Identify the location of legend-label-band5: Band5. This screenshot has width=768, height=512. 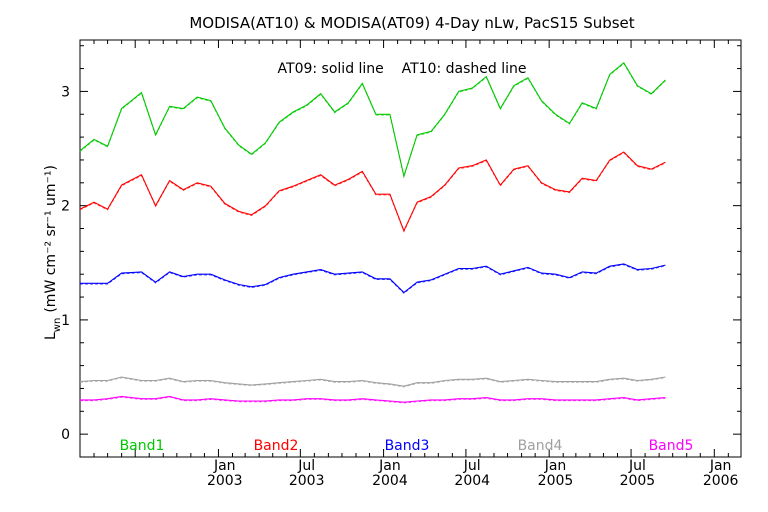
(671, 446).